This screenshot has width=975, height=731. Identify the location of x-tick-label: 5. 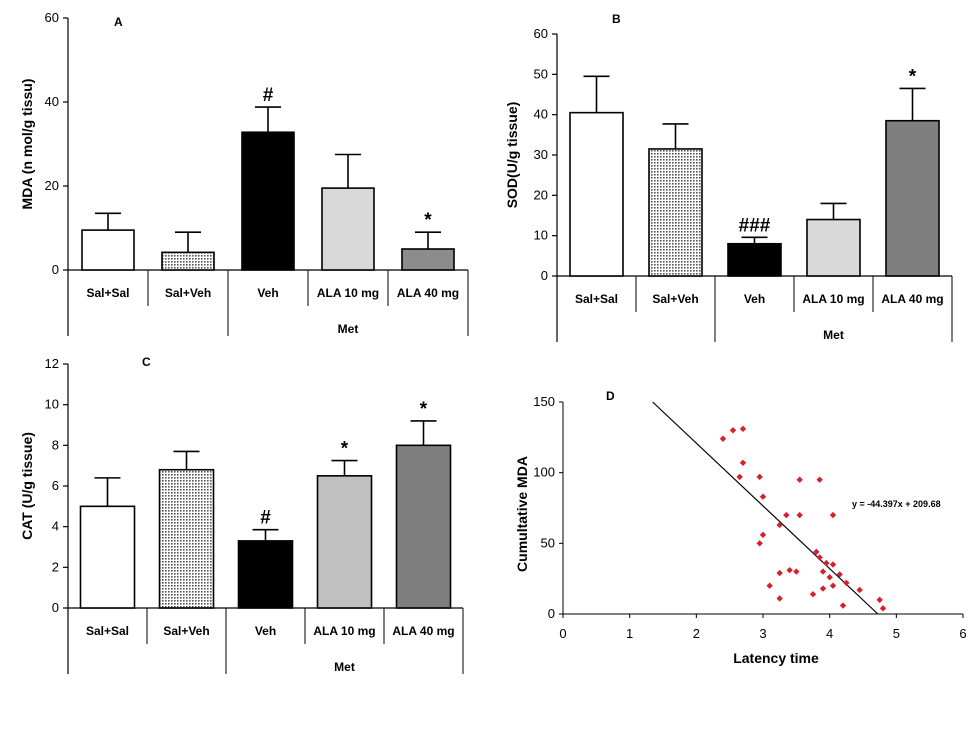
(896, 633).